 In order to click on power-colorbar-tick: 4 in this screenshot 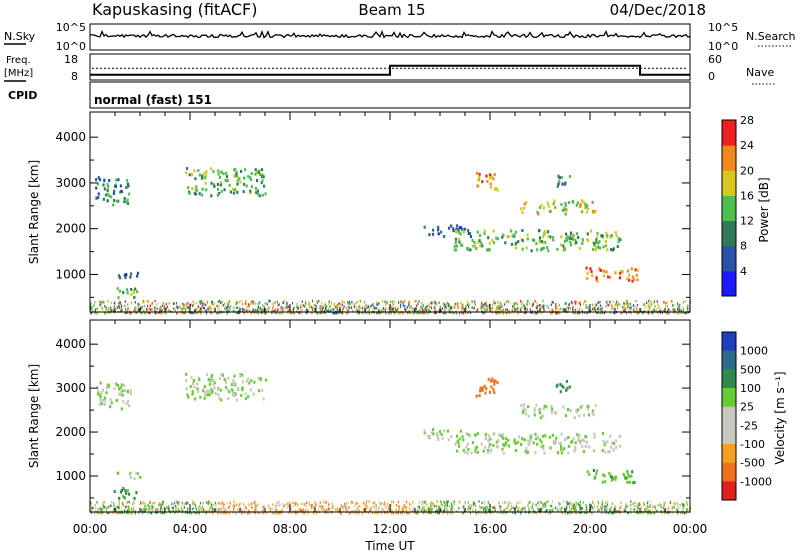, I will do `click(743, 271)`.